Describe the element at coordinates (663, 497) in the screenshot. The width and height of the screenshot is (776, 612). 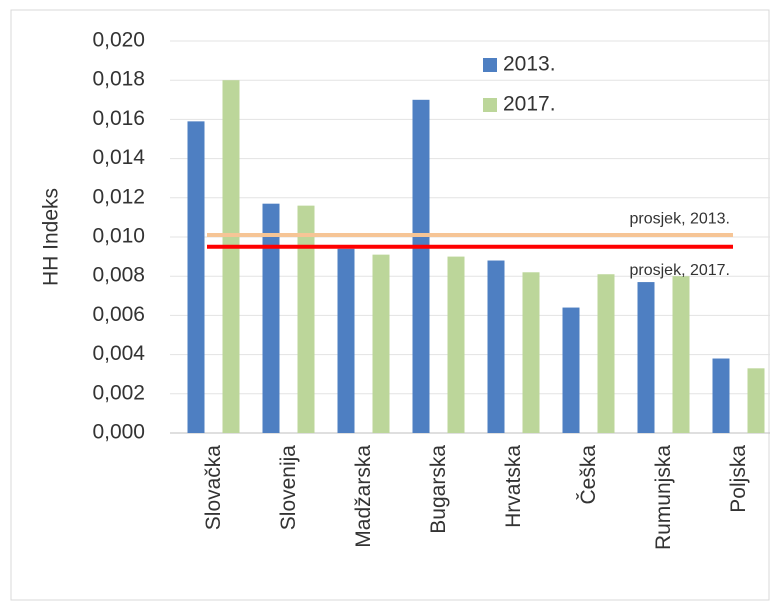
I see `x-tick-label: Rumunjska` at that location.